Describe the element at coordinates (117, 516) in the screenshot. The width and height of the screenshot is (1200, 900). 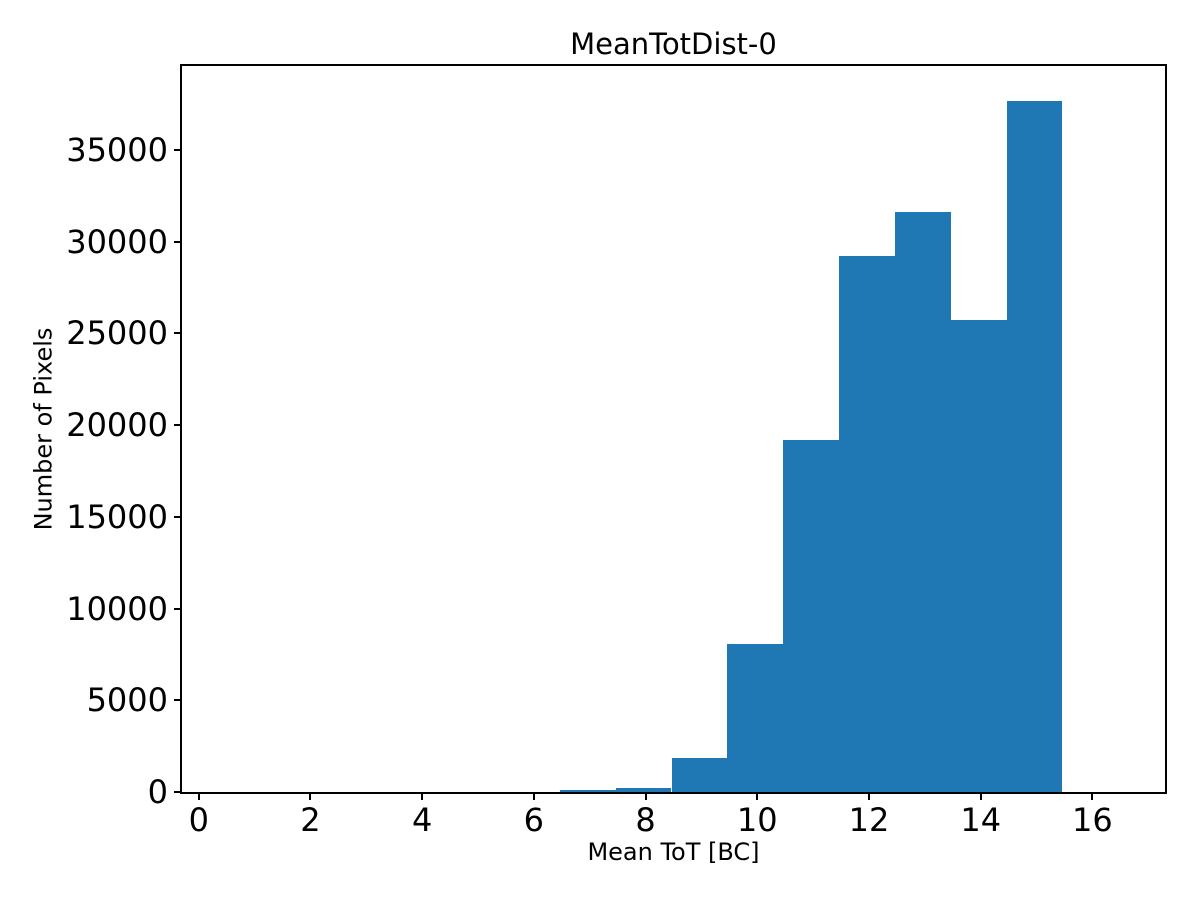
I see `y-tick-label: 15000` at that location.